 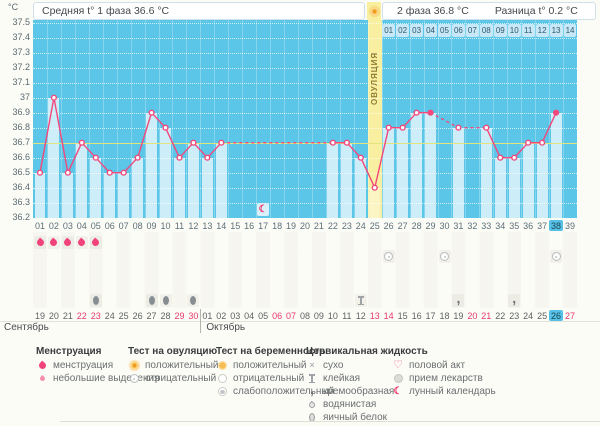 I want to click on cycle-day-label: 36, so click(x=528, y=225).